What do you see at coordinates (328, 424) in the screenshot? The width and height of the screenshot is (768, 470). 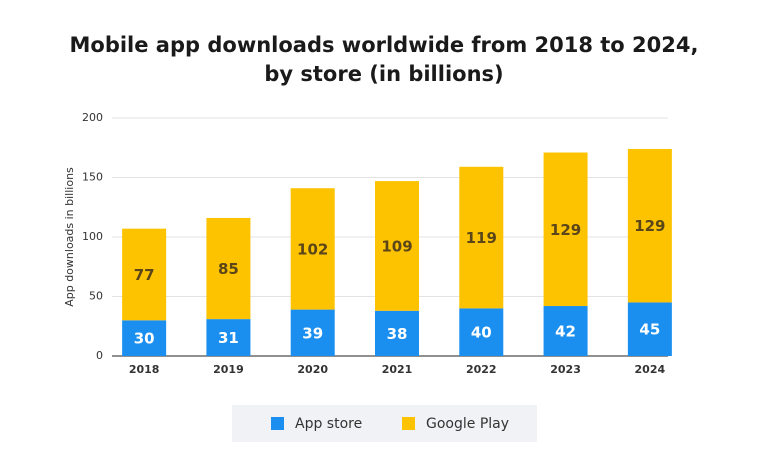 I see `legend-label: App store` at bounding box center [328, 424].